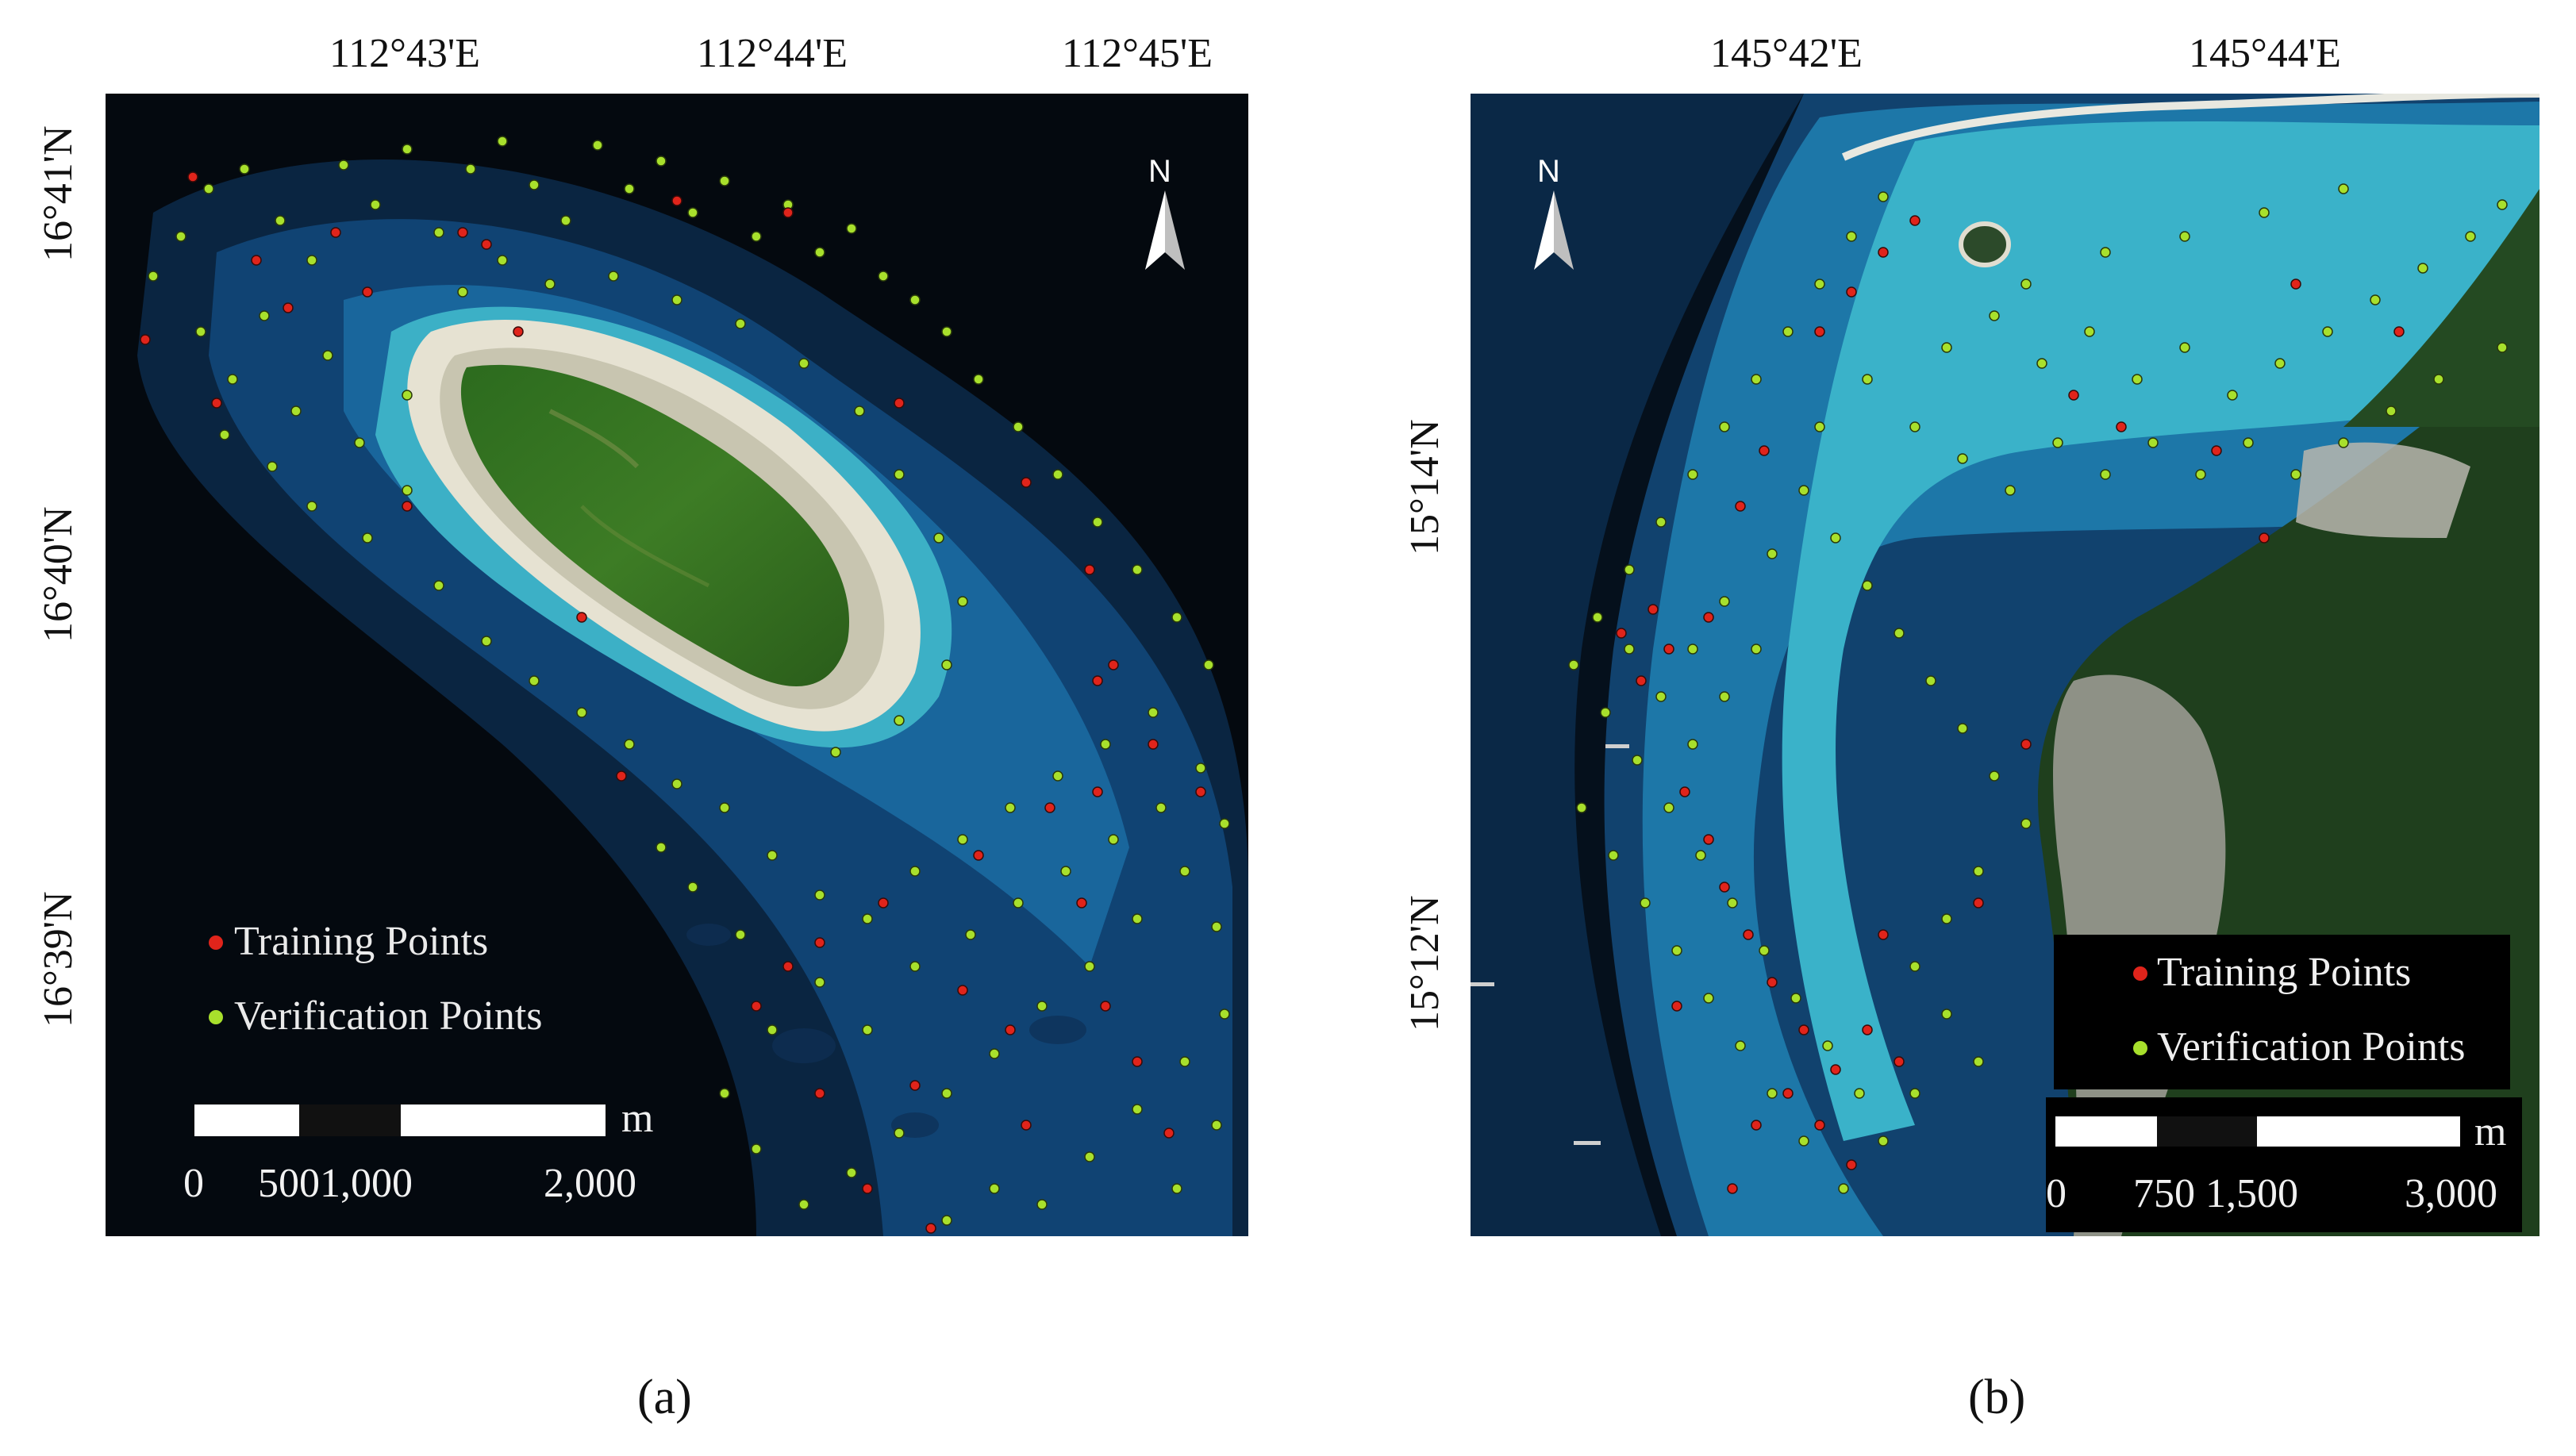 This screenshot has height=1456, width=2576. Describe the element at coordinates (388, 1016) in the screenshot. I see `legend-verification-label: Verification Points` at that location.